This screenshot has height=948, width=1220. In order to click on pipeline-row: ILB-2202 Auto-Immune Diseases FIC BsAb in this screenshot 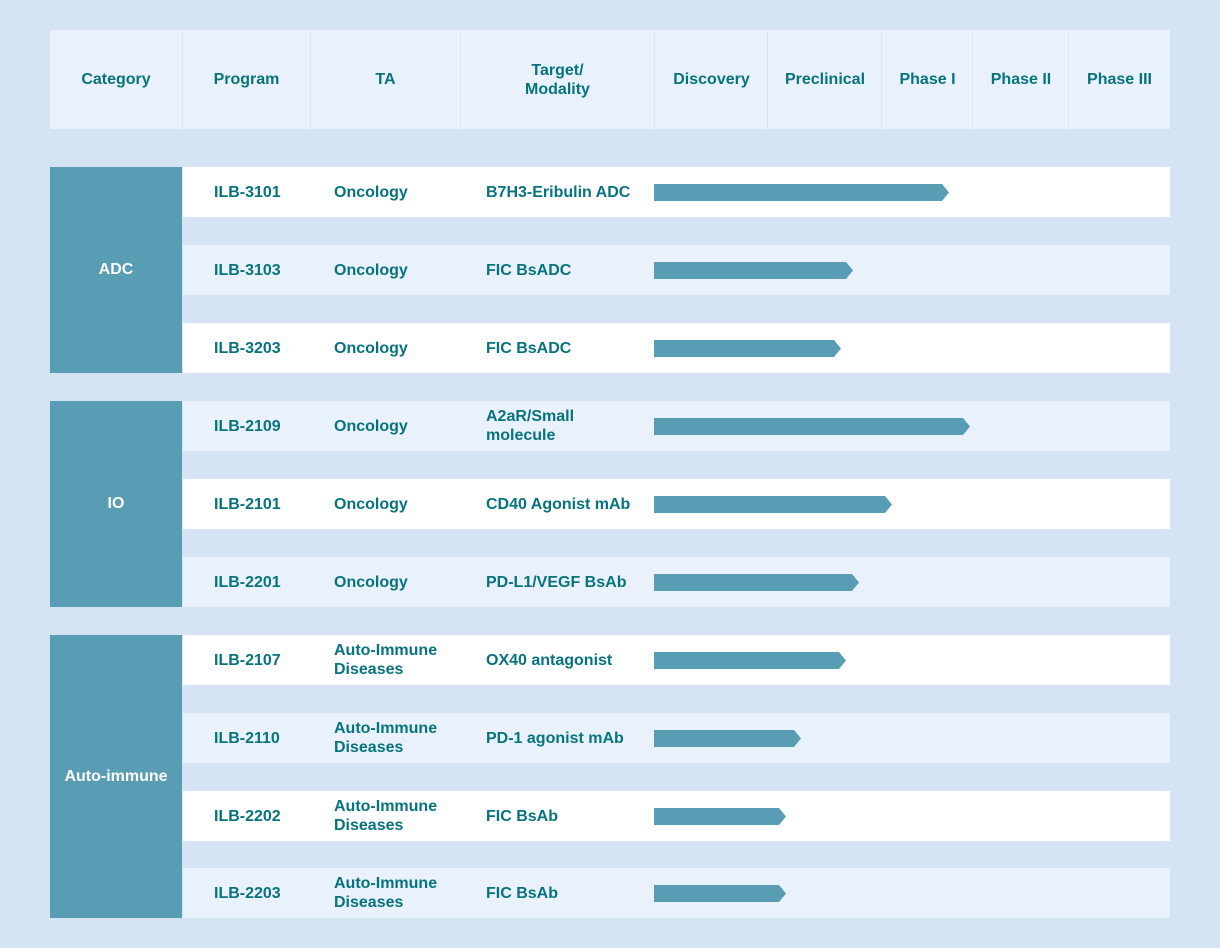, I will do `click(676, 816)`.